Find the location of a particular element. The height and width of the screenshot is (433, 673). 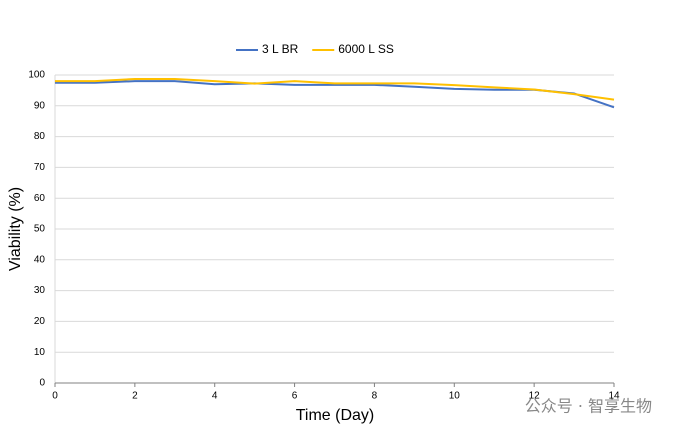

y-tick-label: 30 is located at coordinates (40, 290).